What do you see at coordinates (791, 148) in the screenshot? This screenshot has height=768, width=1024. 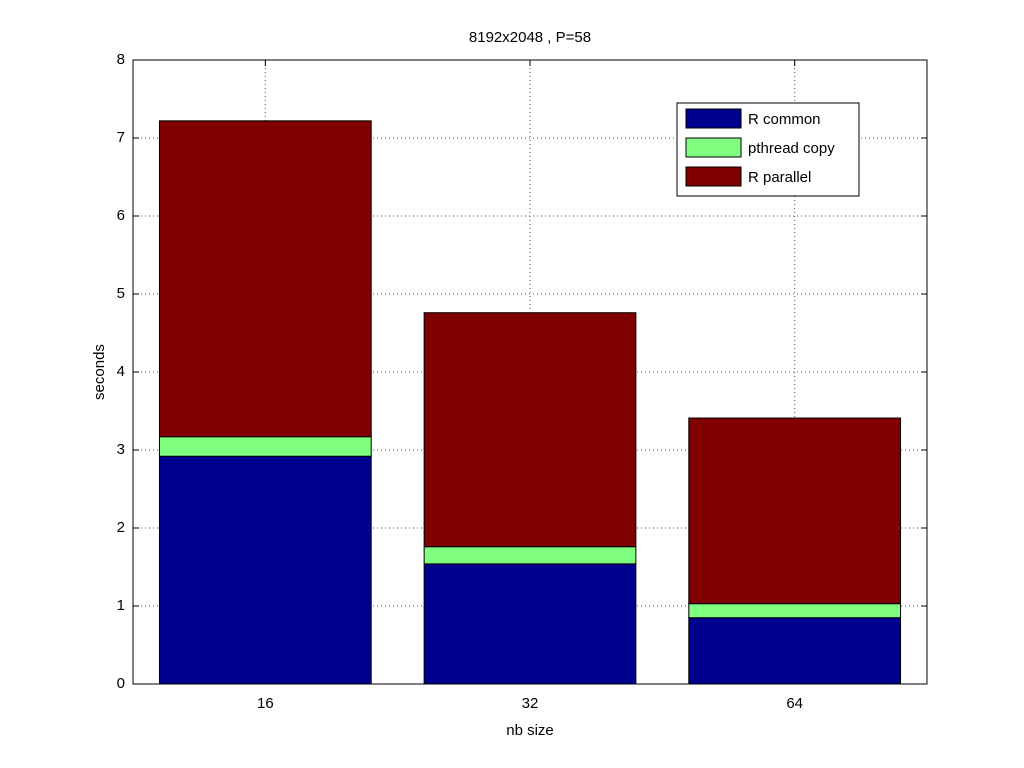 I see `legend-label: pthread copy` at bounding box center [791, 148].